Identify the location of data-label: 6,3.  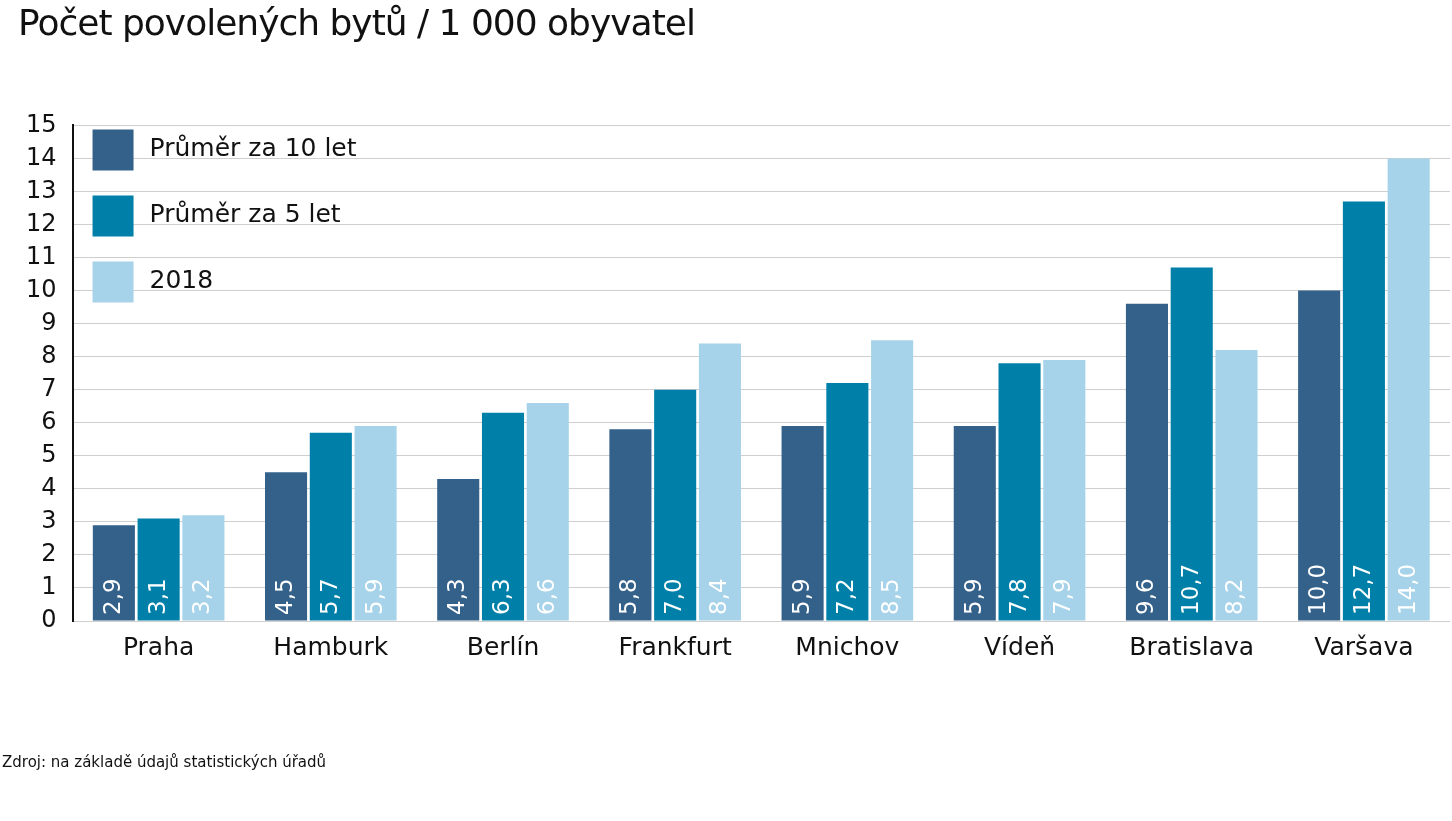
(500, 596).